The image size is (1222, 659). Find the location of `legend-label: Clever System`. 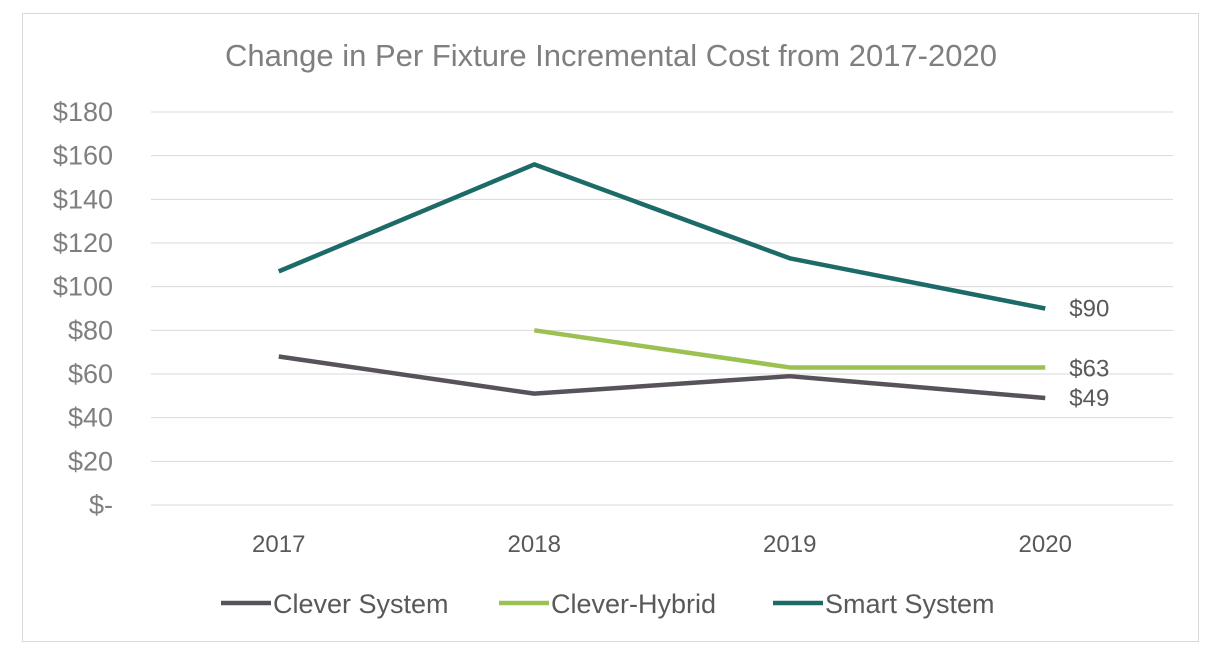

legend-label: Clever System is located at coordinates (361, 604).